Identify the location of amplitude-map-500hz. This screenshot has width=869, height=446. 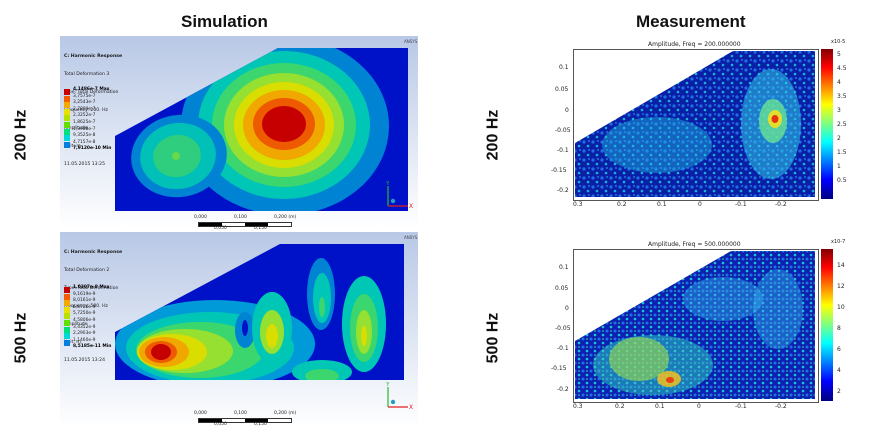
(695, 325).